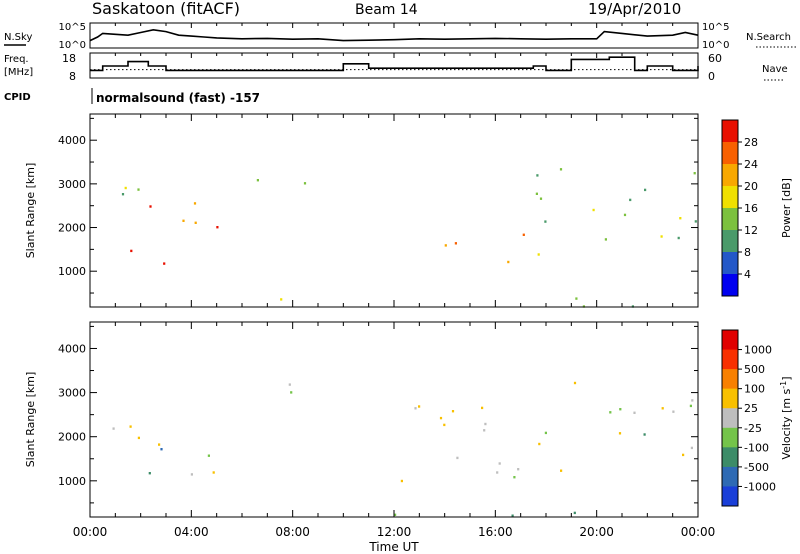  Describe the element at coordinates (634, 9) in the screenshot. I see `date-label: 19/Apr/2010` at that location.